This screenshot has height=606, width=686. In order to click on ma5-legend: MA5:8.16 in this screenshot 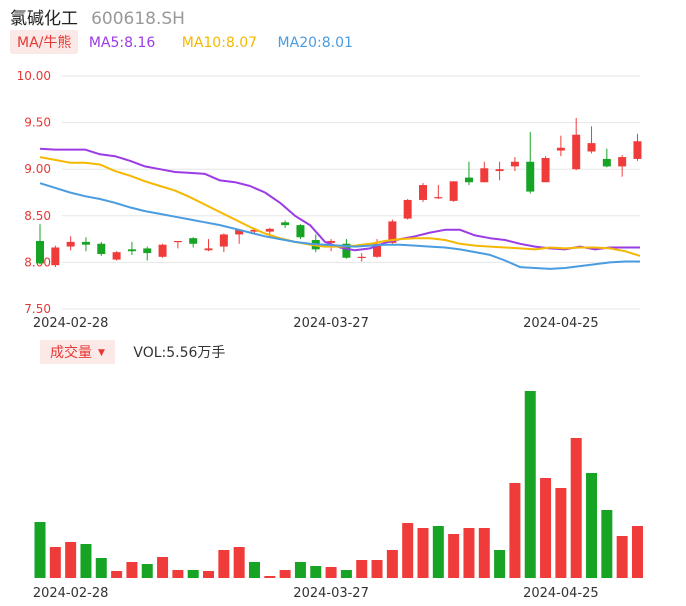, I will do `click(122, 43)`.